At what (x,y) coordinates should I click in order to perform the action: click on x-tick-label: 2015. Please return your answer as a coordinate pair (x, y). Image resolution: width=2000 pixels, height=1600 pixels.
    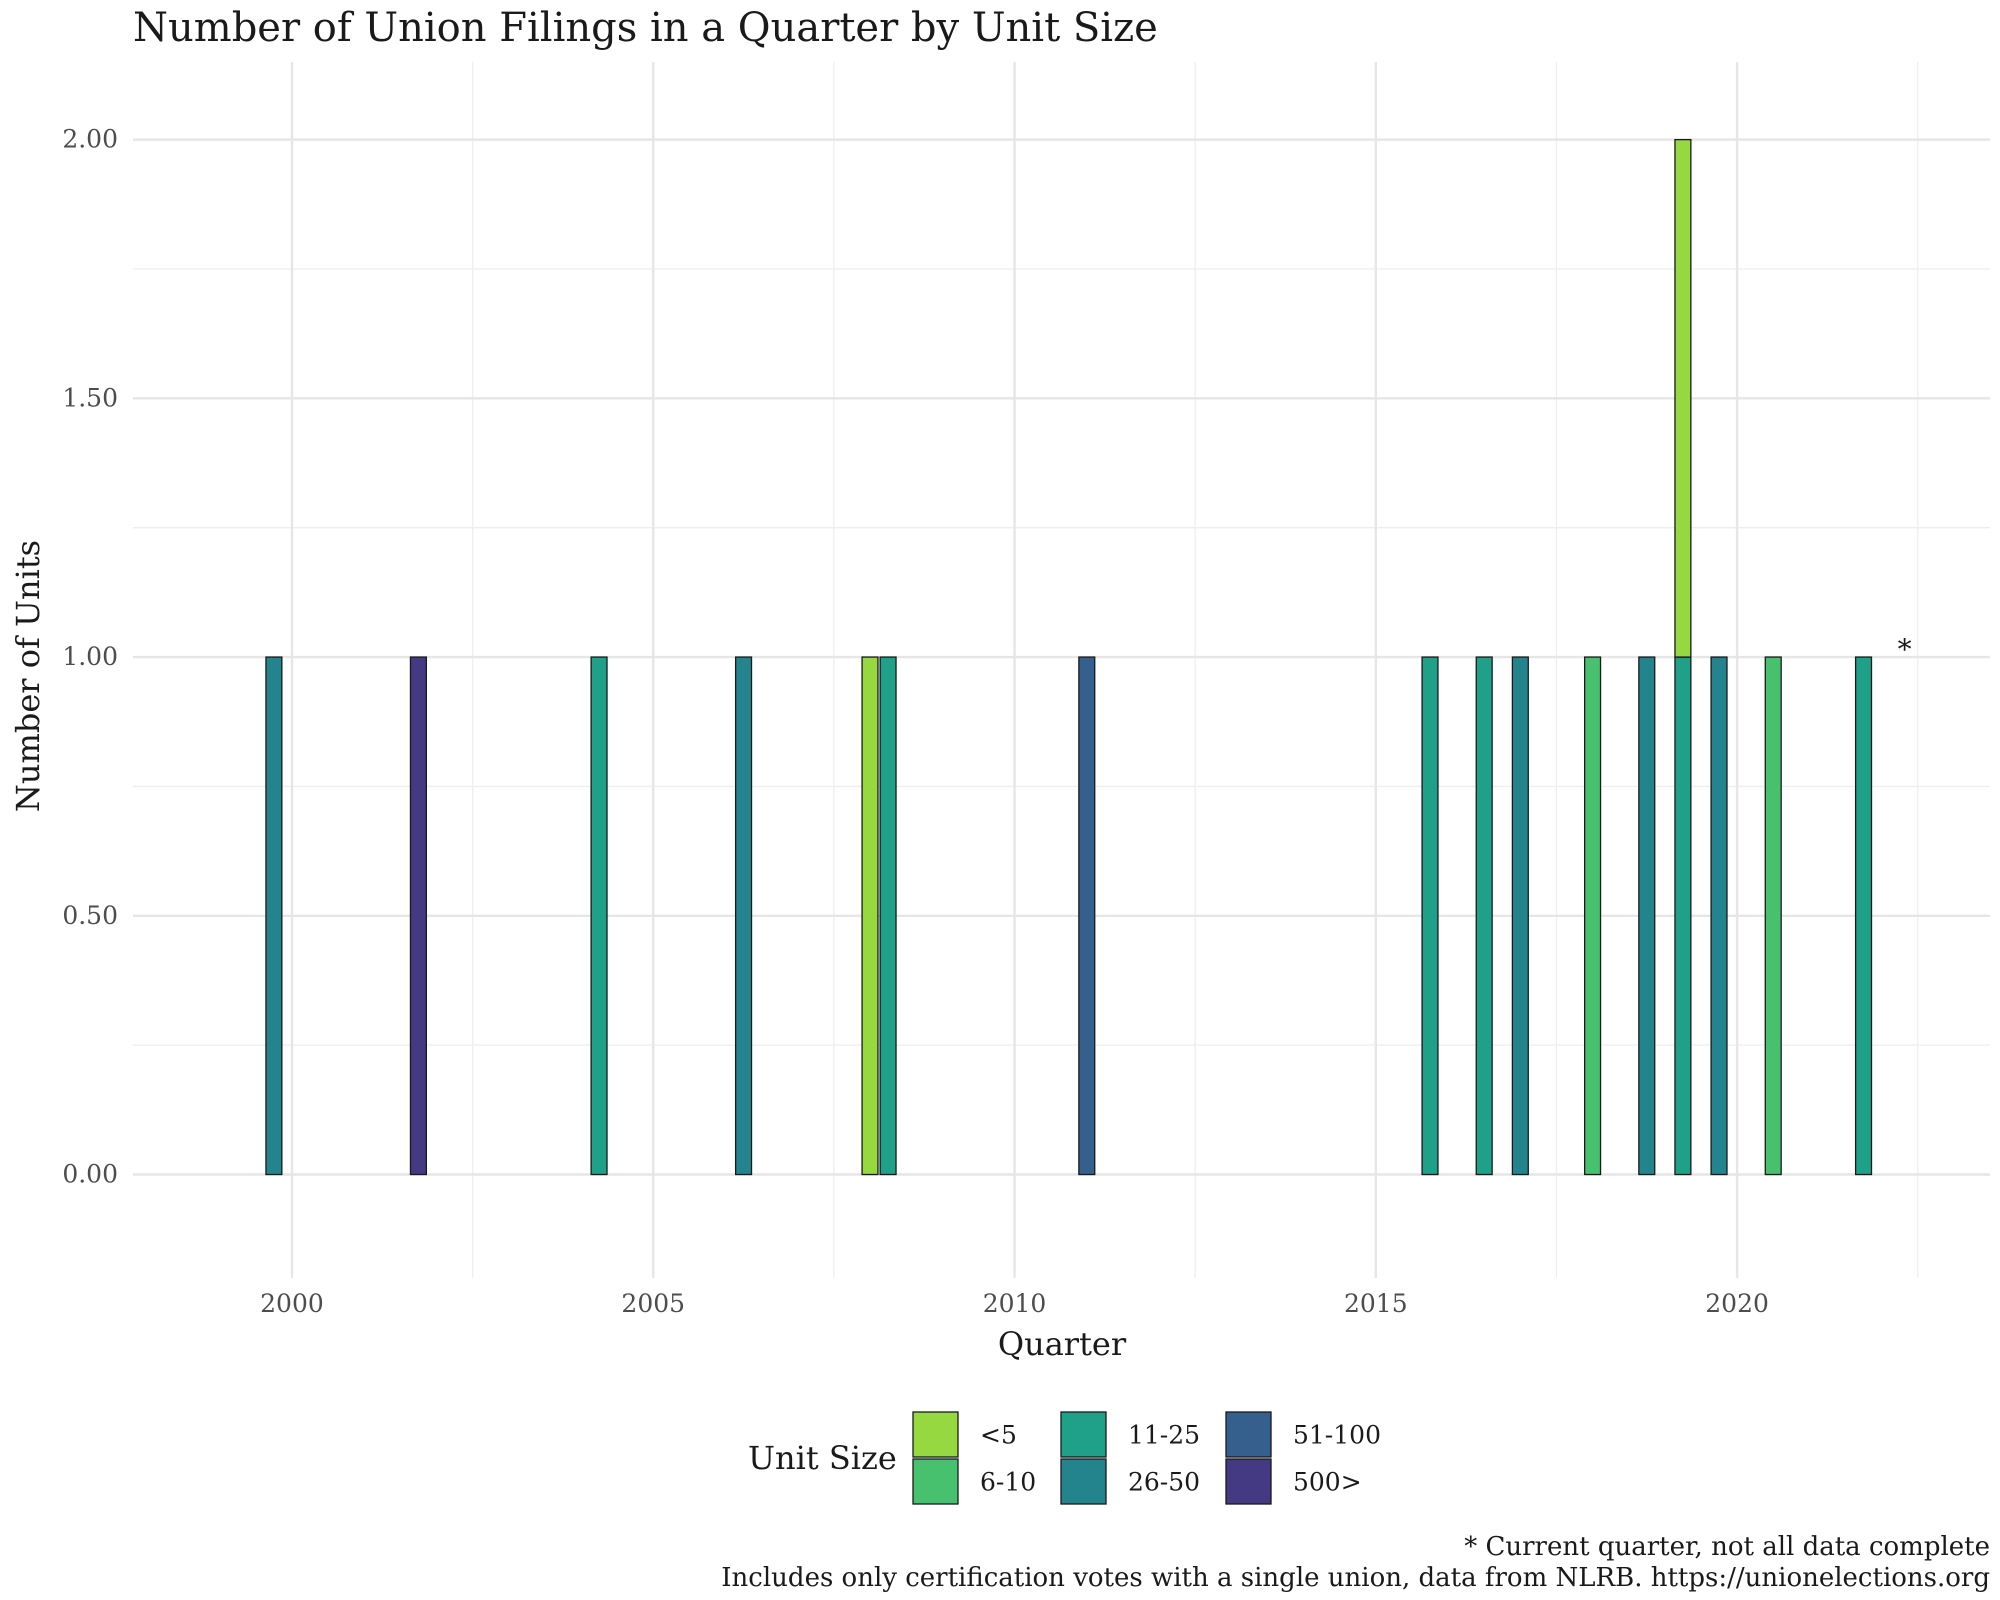
    Looking at the image, I should click on (1376, 1303).